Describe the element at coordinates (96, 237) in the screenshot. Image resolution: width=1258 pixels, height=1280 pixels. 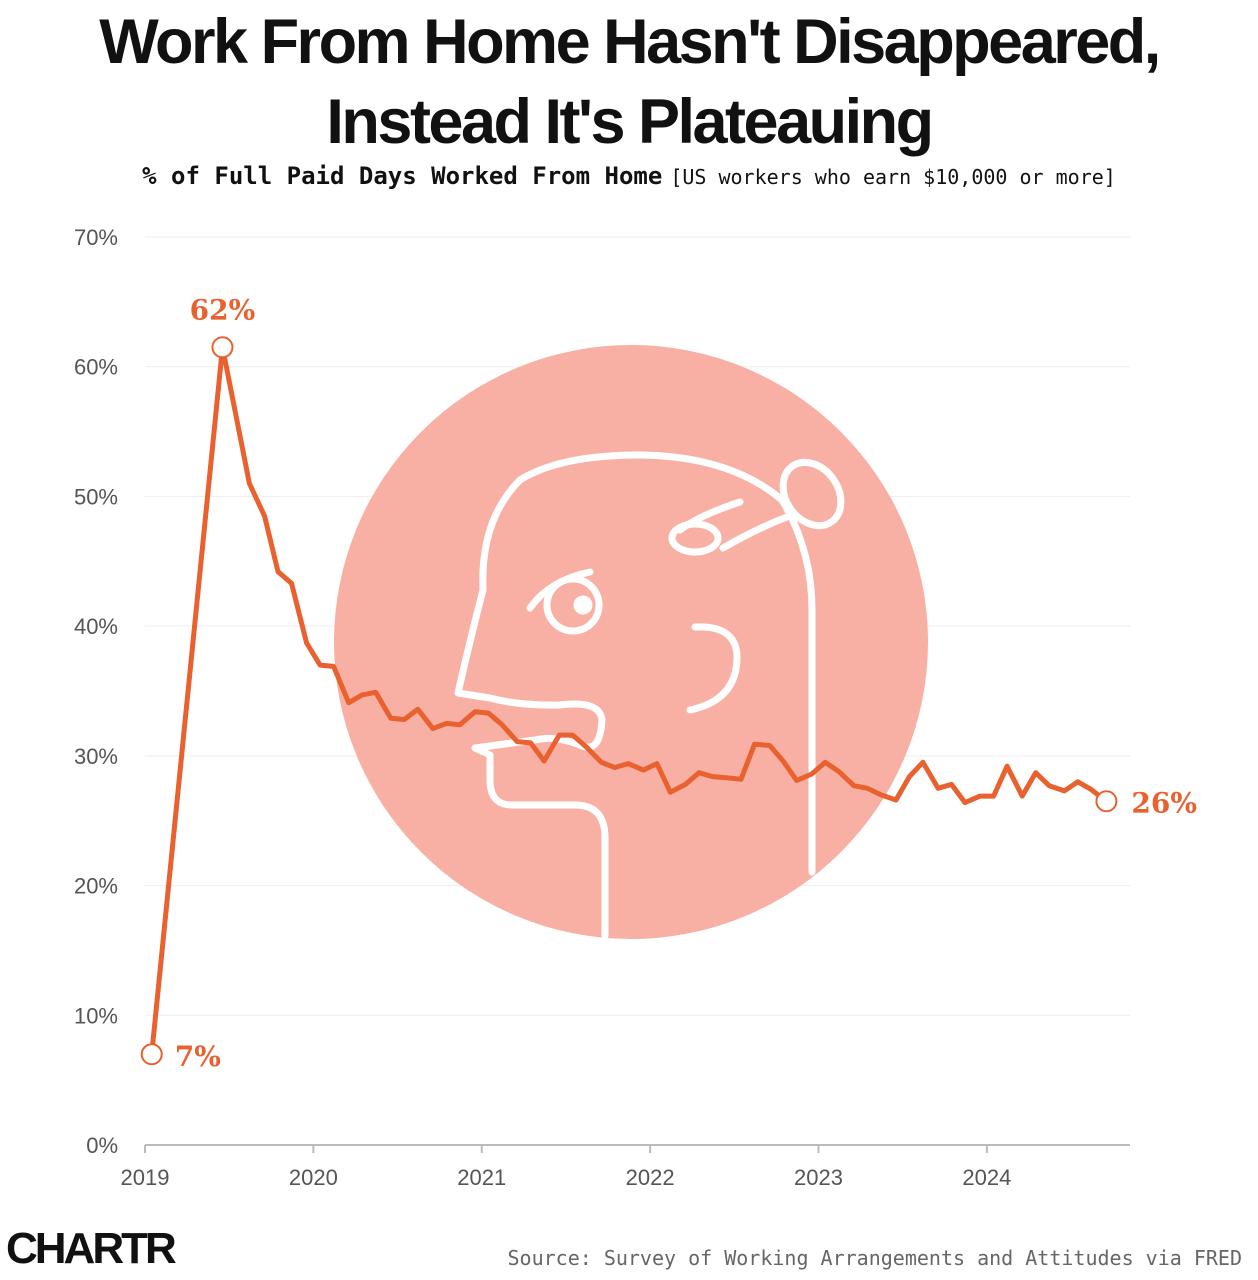
I see `y-tick-label: 70%` at that location.